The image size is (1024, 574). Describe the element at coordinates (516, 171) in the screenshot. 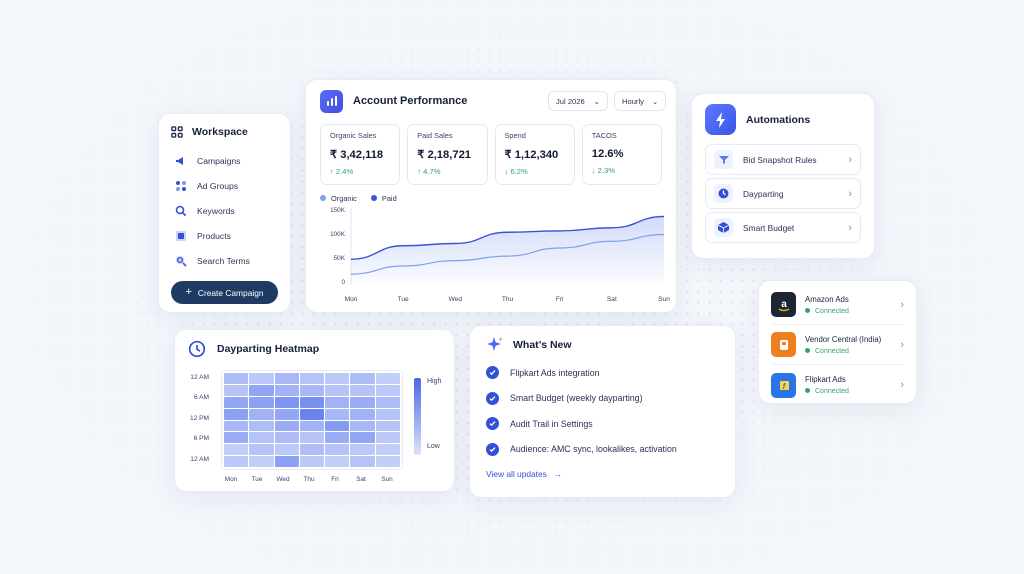

I see `kpi-delta: ↓ 6.2%` at that location.